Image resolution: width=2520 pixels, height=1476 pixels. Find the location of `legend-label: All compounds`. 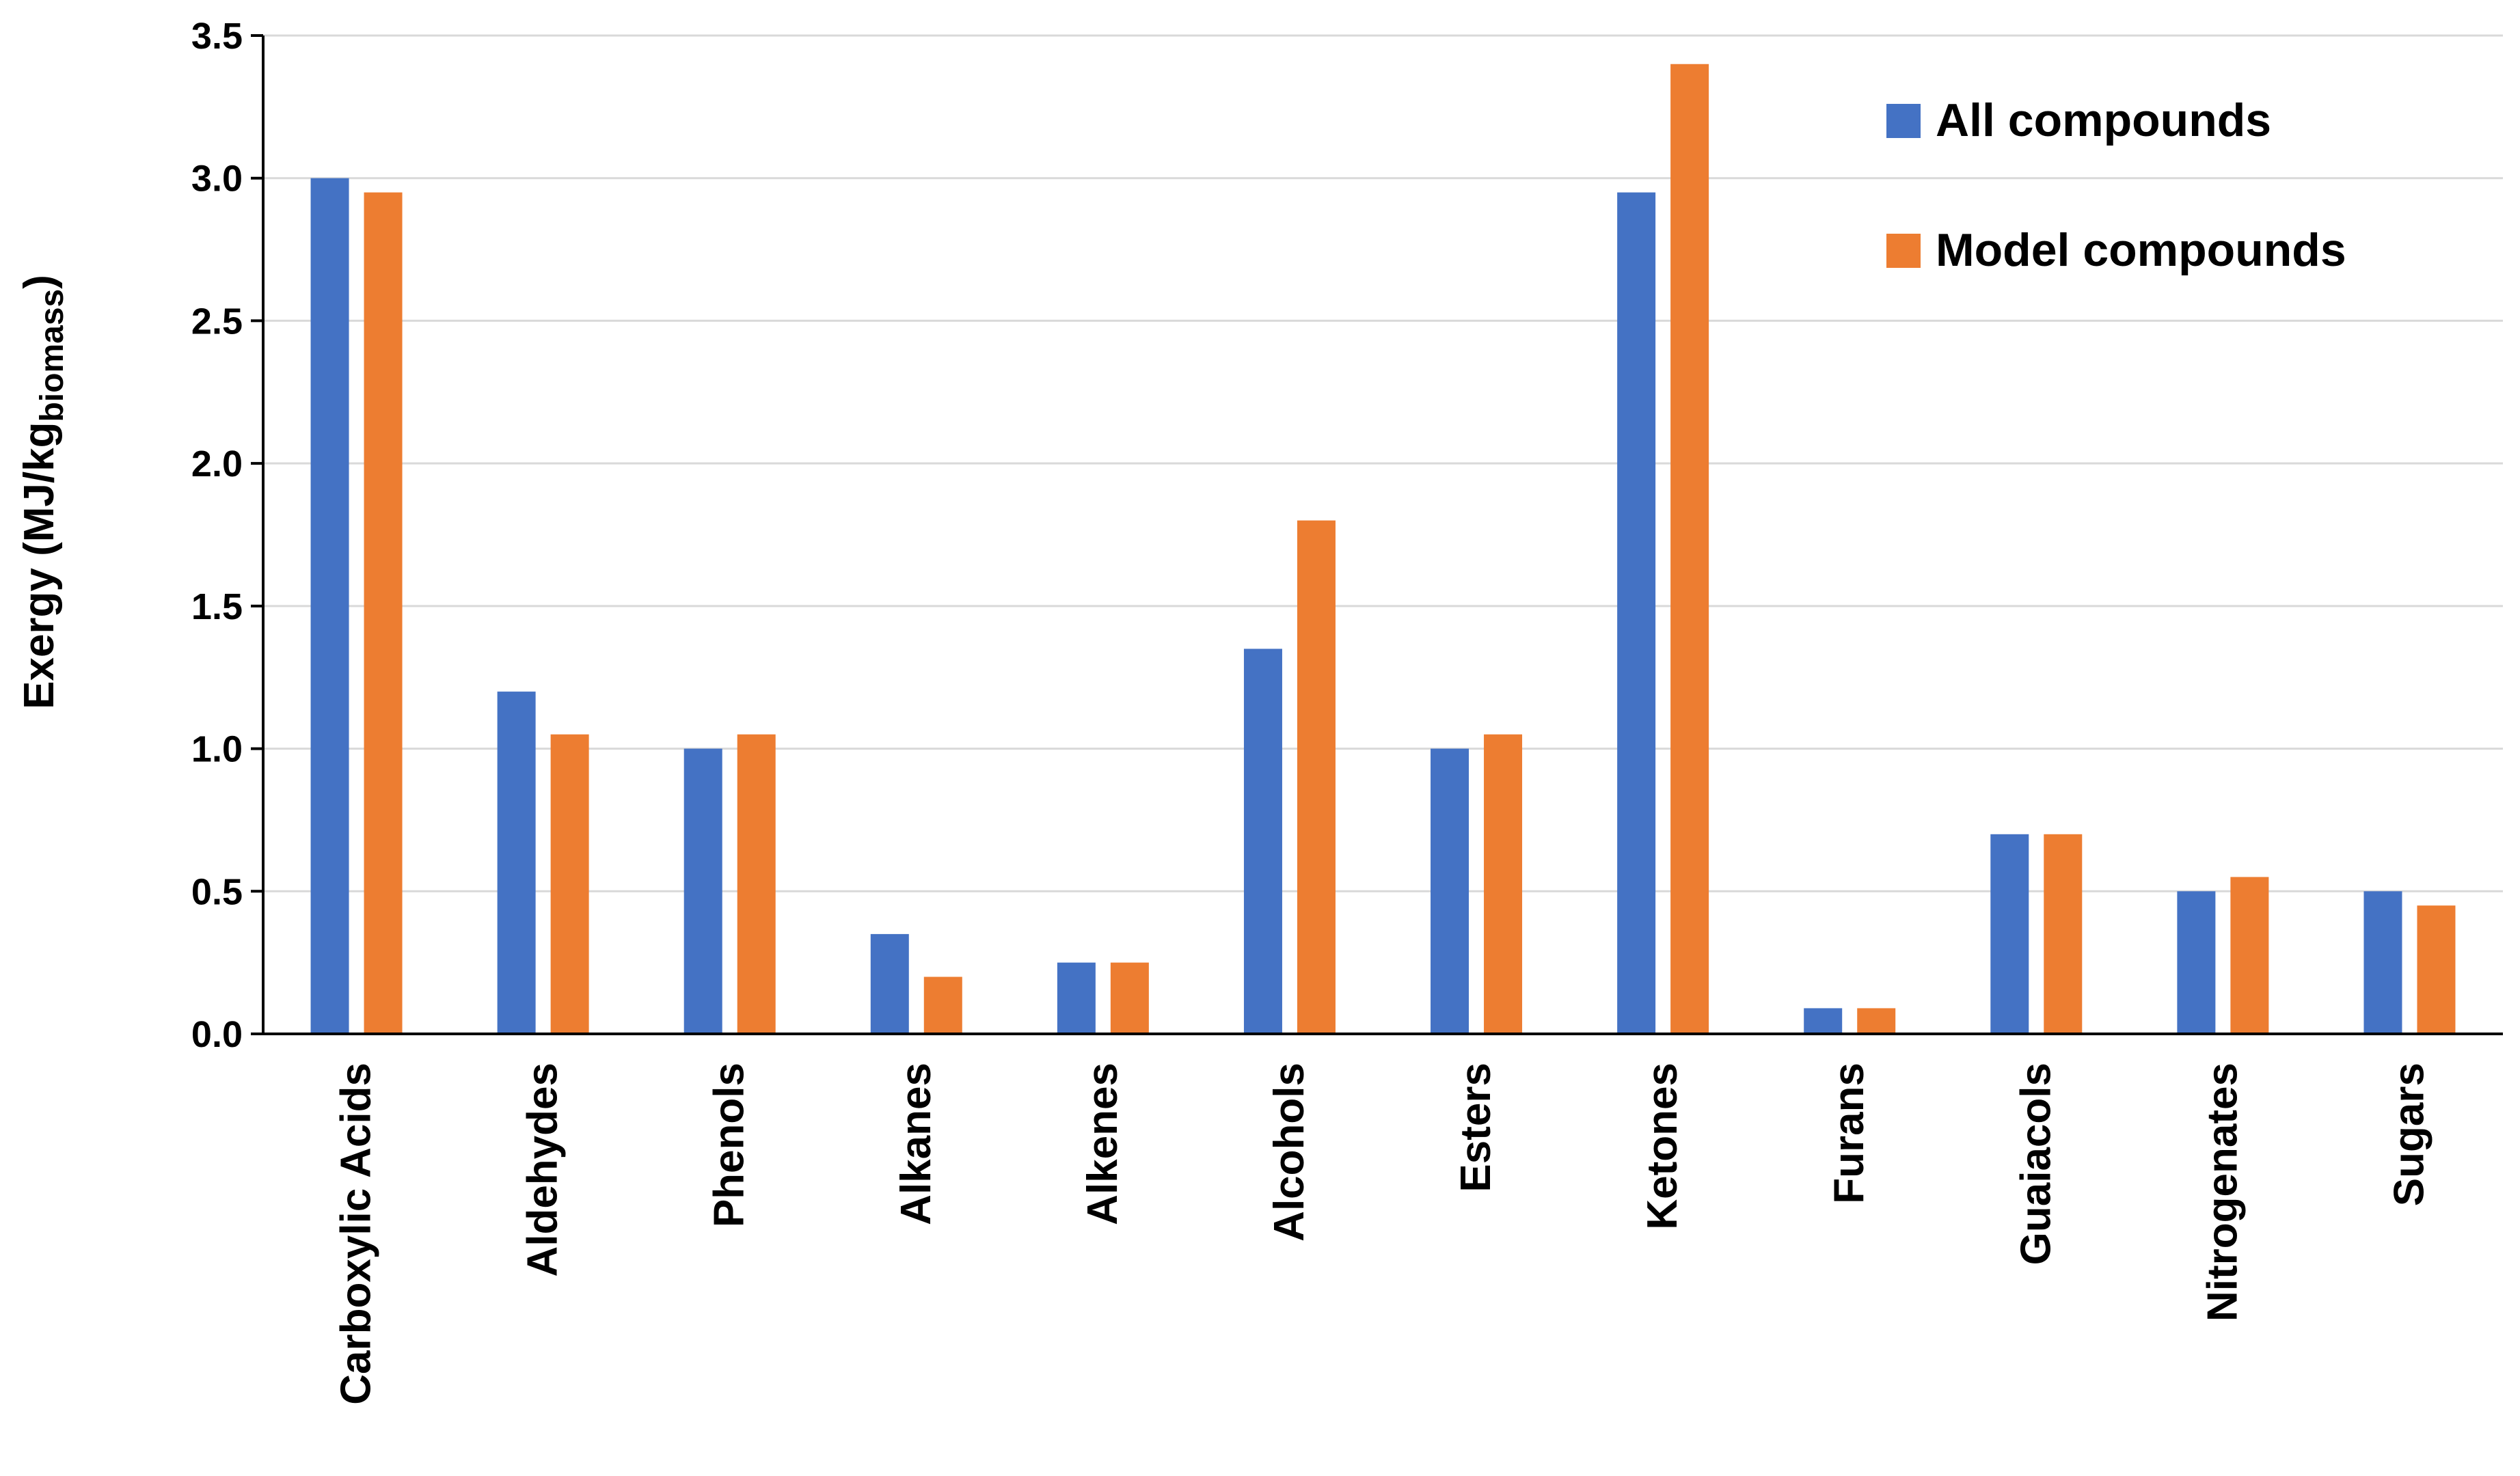

legend-label: All compounds is located at coordinates (2103, 120).